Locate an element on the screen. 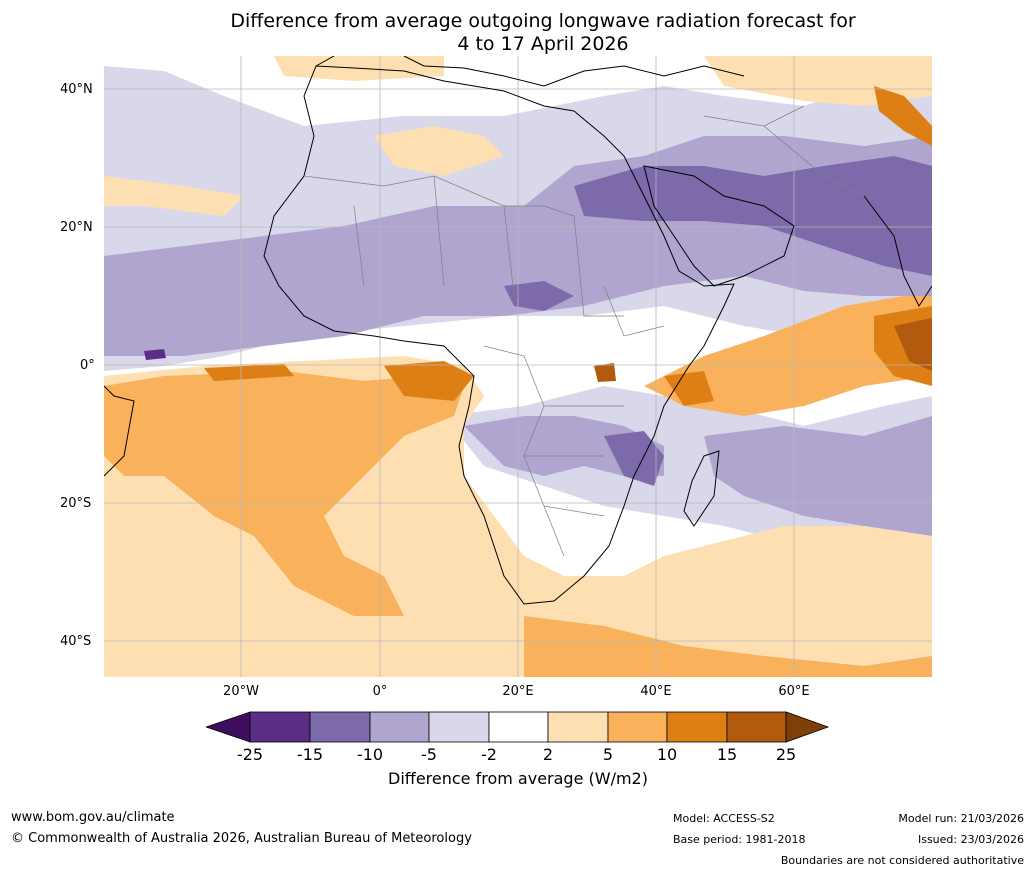 The image size is (1035, 873). colorbar-tick-10: 25 is located at coordinates (786, 754).